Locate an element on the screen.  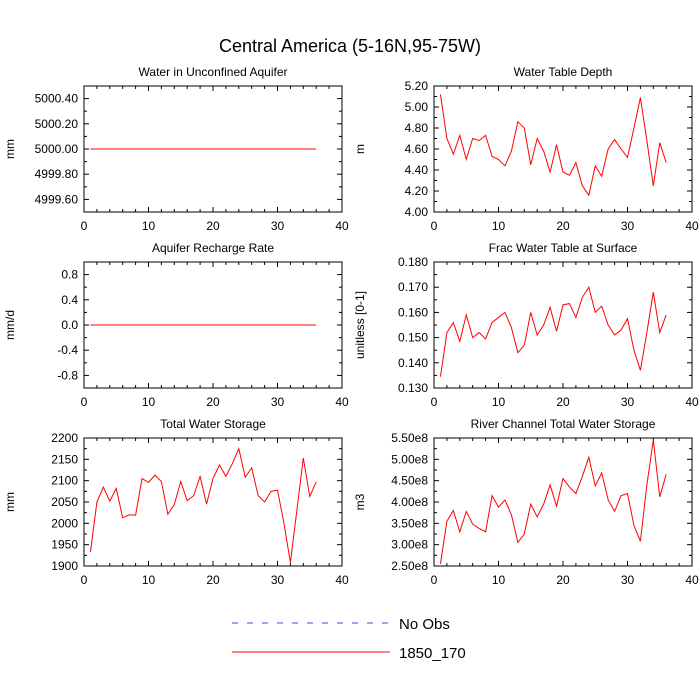
y-tick-label: 1900 is located at coordinates (64, 566).